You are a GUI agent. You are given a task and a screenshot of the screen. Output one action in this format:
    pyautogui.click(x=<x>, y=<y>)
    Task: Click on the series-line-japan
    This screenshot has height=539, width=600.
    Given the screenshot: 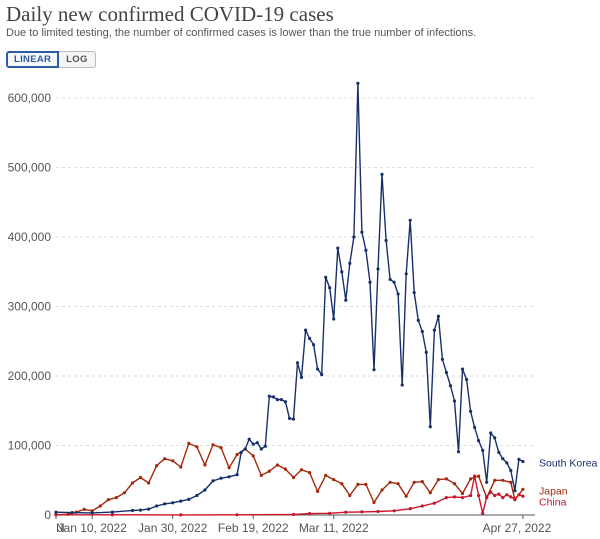 What is the action you would take?
    pyautogui.click(x=289, y=479)
    